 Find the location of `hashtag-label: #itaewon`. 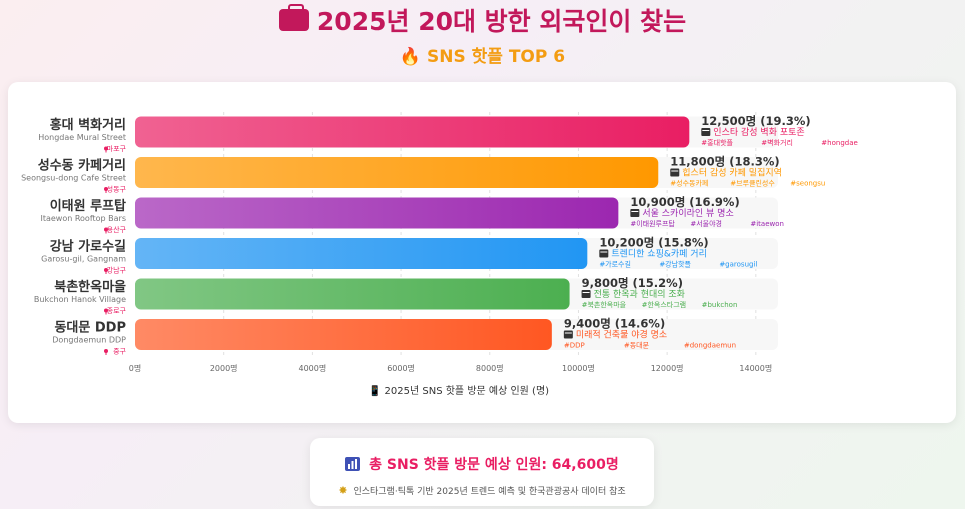

hashtag-label: #itaewon is located at coordinates (767, 224).